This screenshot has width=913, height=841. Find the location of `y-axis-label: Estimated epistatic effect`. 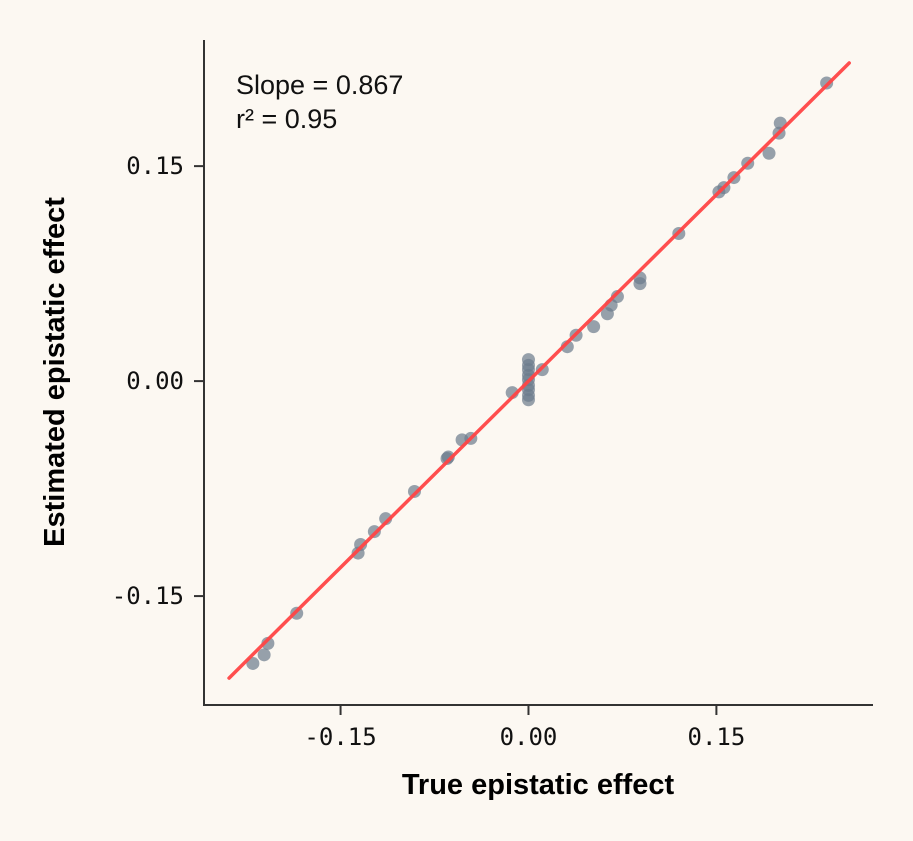

y-axis-label: Estimated epistatic effect is located at coordinates (55, 372).